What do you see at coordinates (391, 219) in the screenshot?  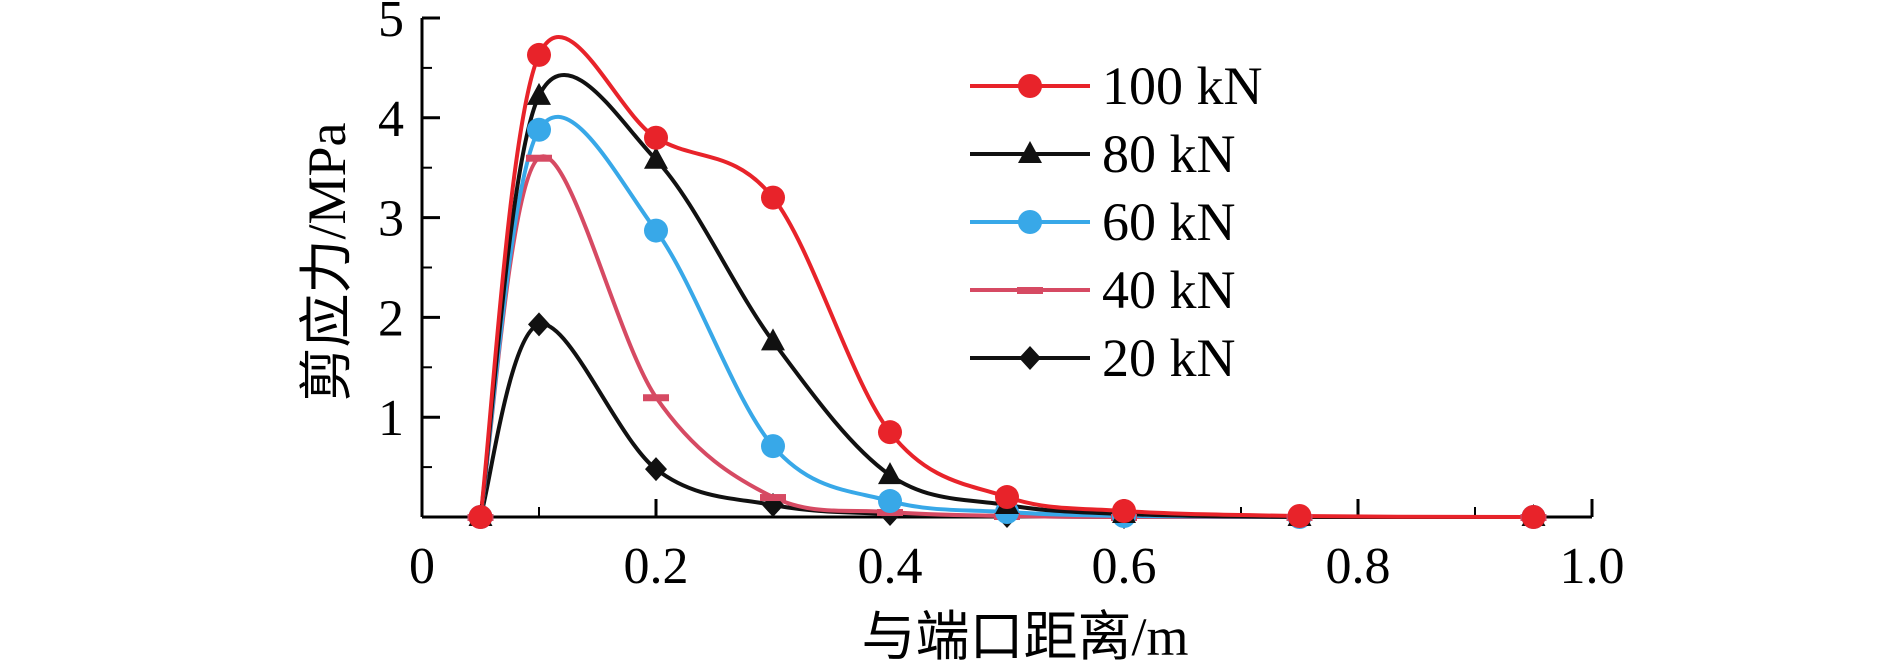 I see `y-tick-label: 3` at bounding box center [391, 219].